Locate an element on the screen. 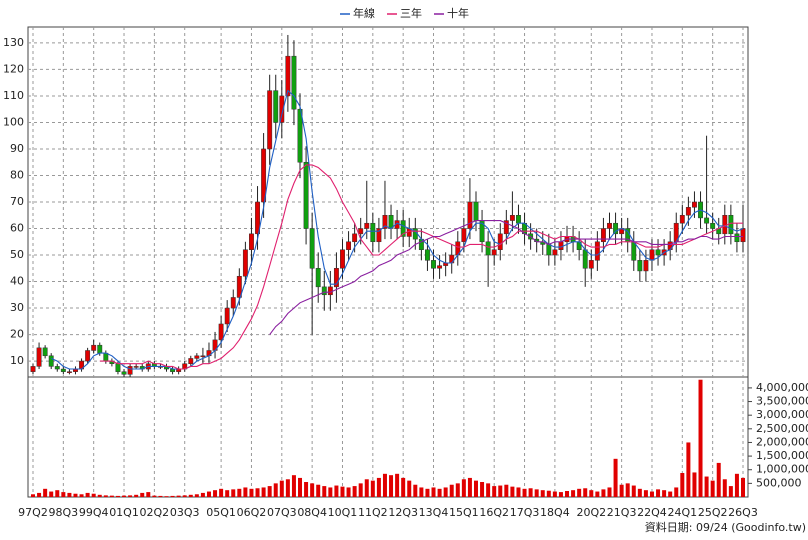 The image size is (808, 540). x-tick-label: 02Q2 is located at coordinates (155, 512).